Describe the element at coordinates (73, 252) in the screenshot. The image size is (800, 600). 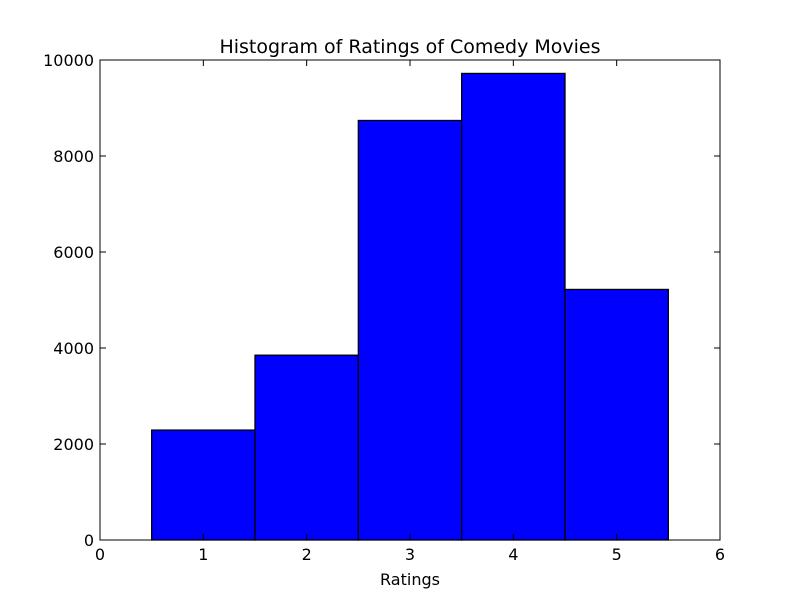
I see `y-tick-label-6000: 6000` at that location.